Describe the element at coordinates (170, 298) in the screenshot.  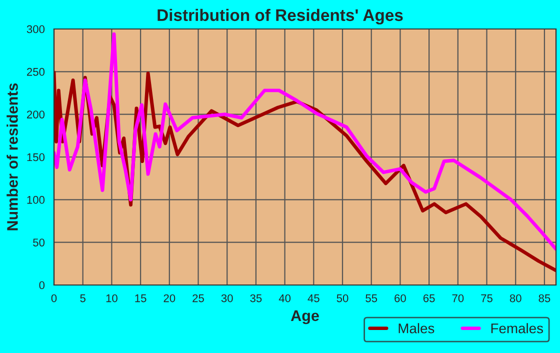
I see `x-tick-label: 20` at that location.